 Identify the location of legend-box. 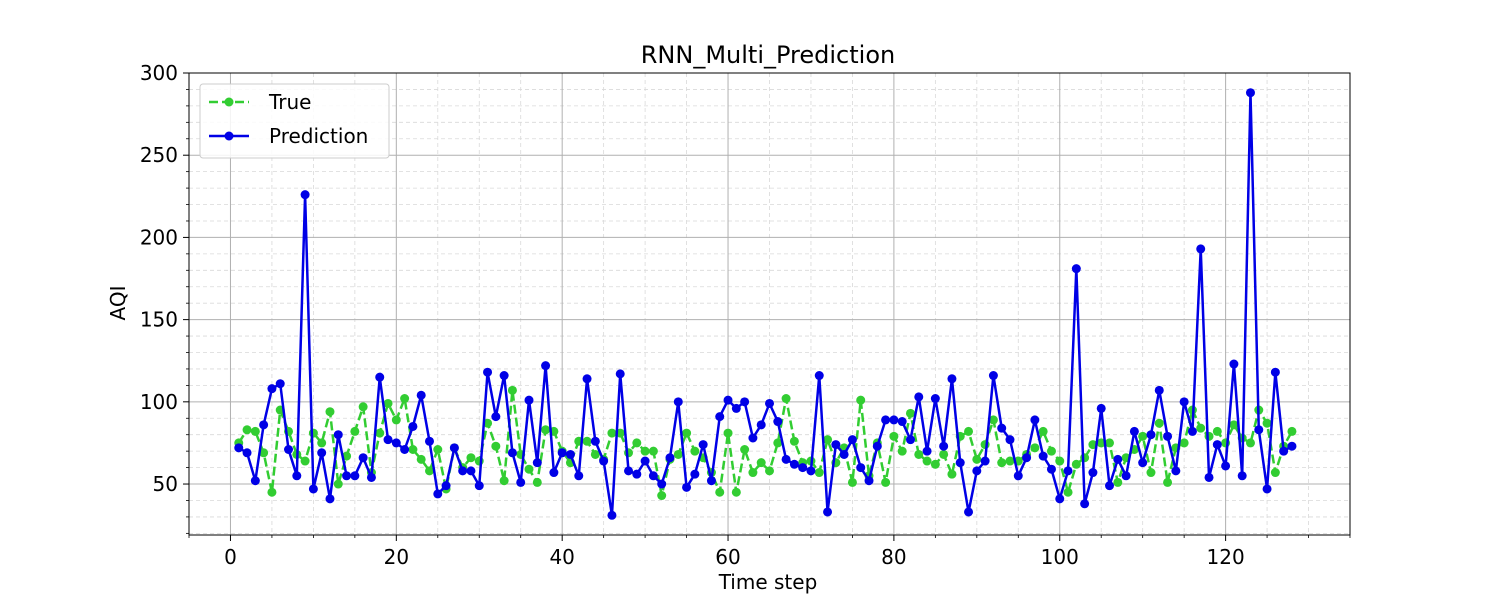
(294, 121).